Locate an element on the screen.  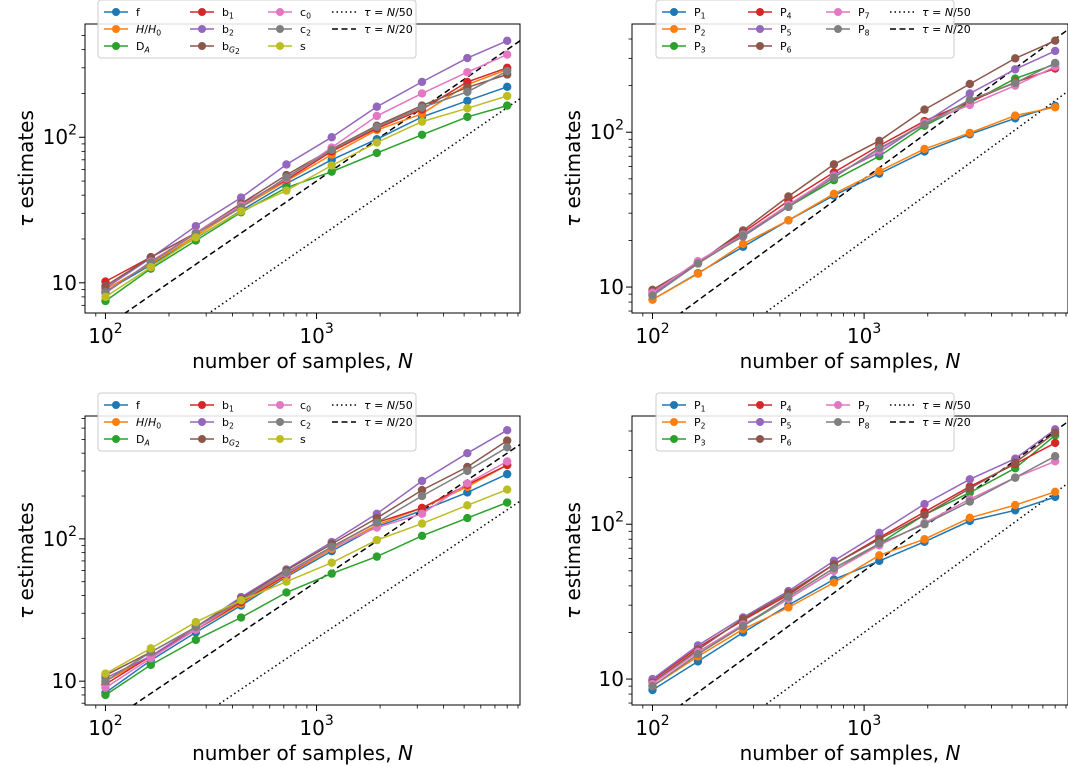
series-line-P6 is located at coordinates (854, 165).